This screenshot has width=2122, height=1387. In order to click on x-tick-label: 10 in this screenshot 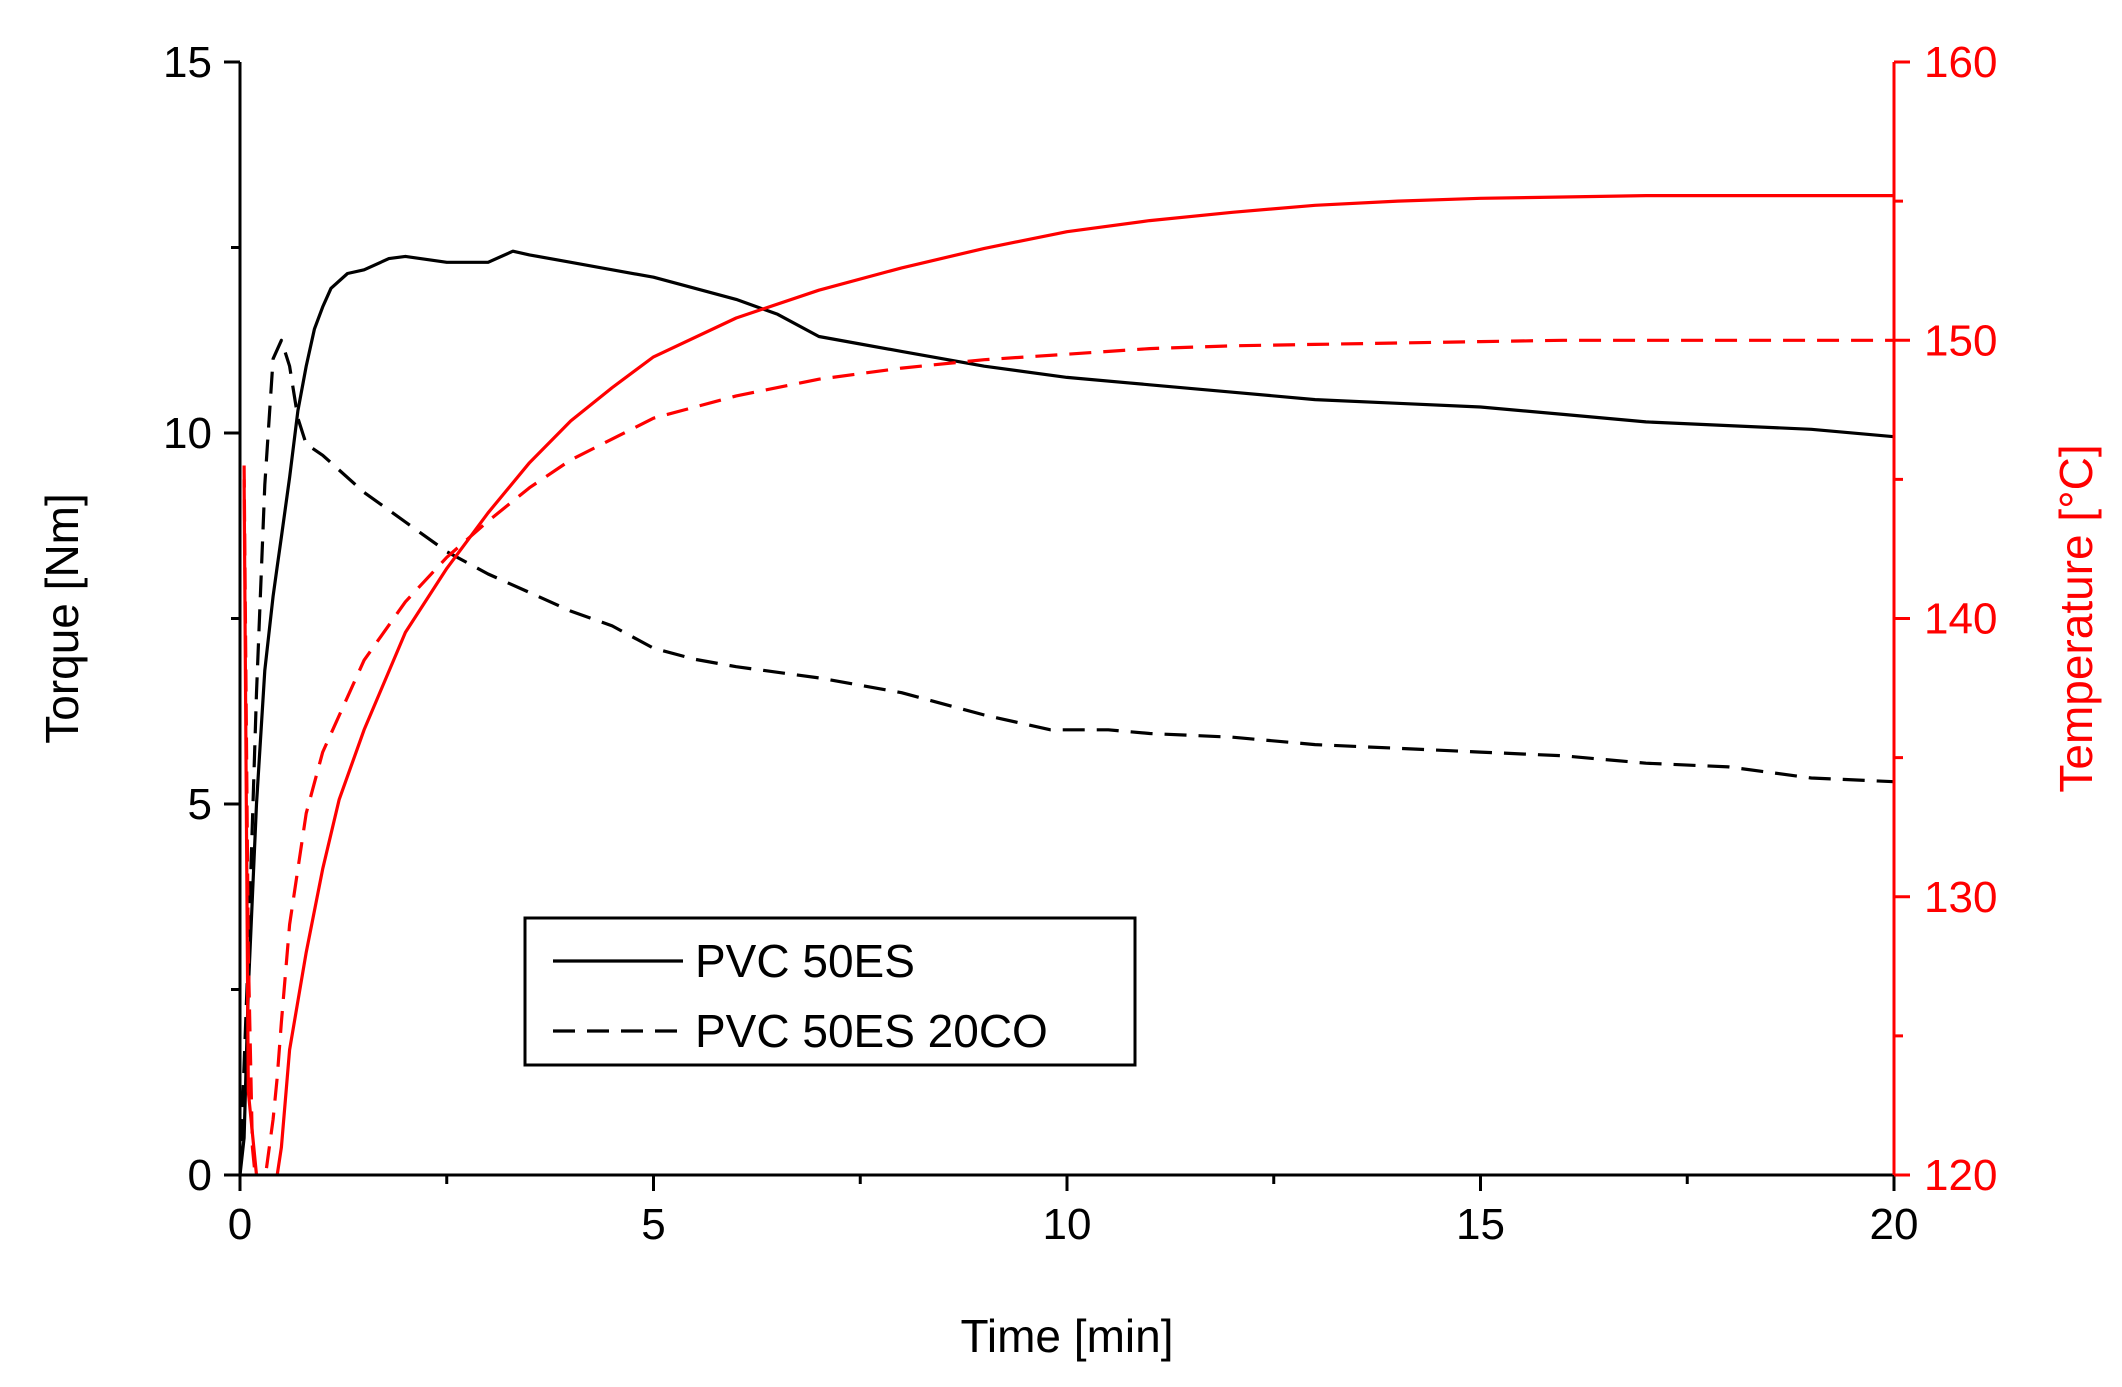, I will do `click(1067, 1224)`.